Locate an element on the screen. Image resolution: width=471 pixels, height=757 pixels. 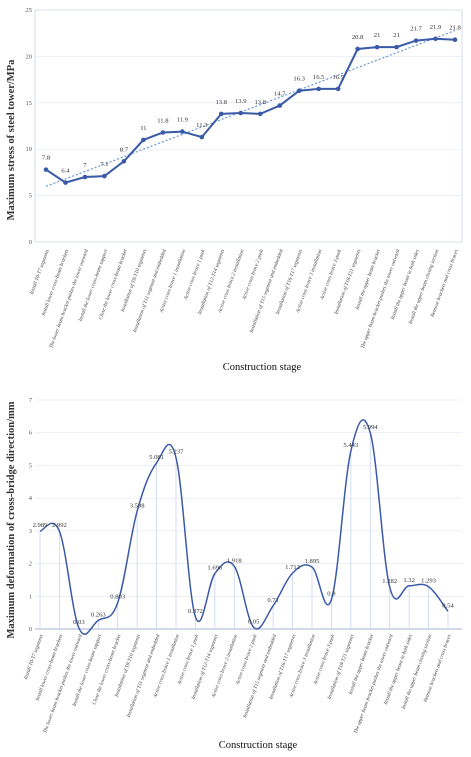
stress-y-tick-label: 0 is located at coordinates (30, 242).